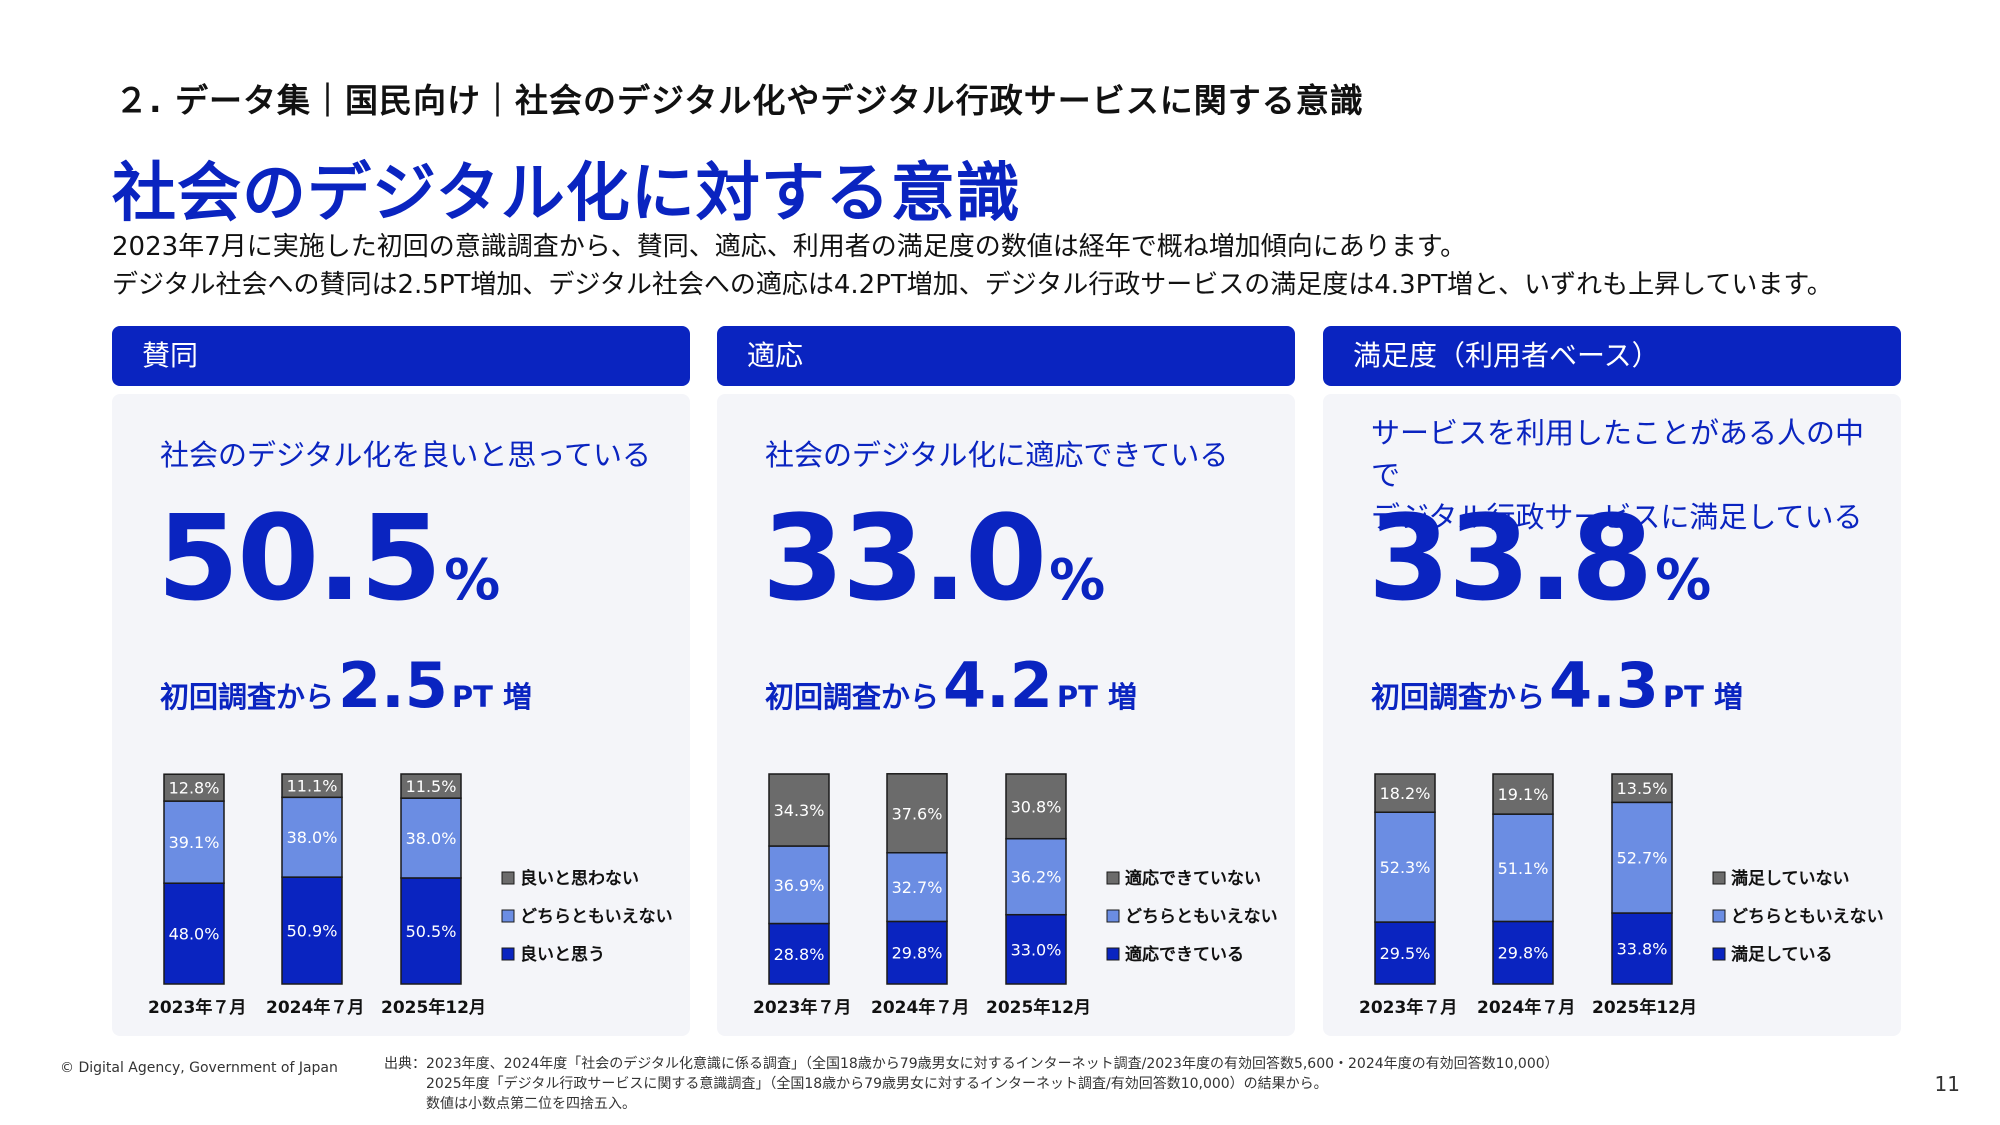 The height and width of the screenshot is (1125, 2000). Describe the element at coordinates (997, 455) in the screenshot. I see `panel-question: 社会のデジタル化に適応できている` at that location.